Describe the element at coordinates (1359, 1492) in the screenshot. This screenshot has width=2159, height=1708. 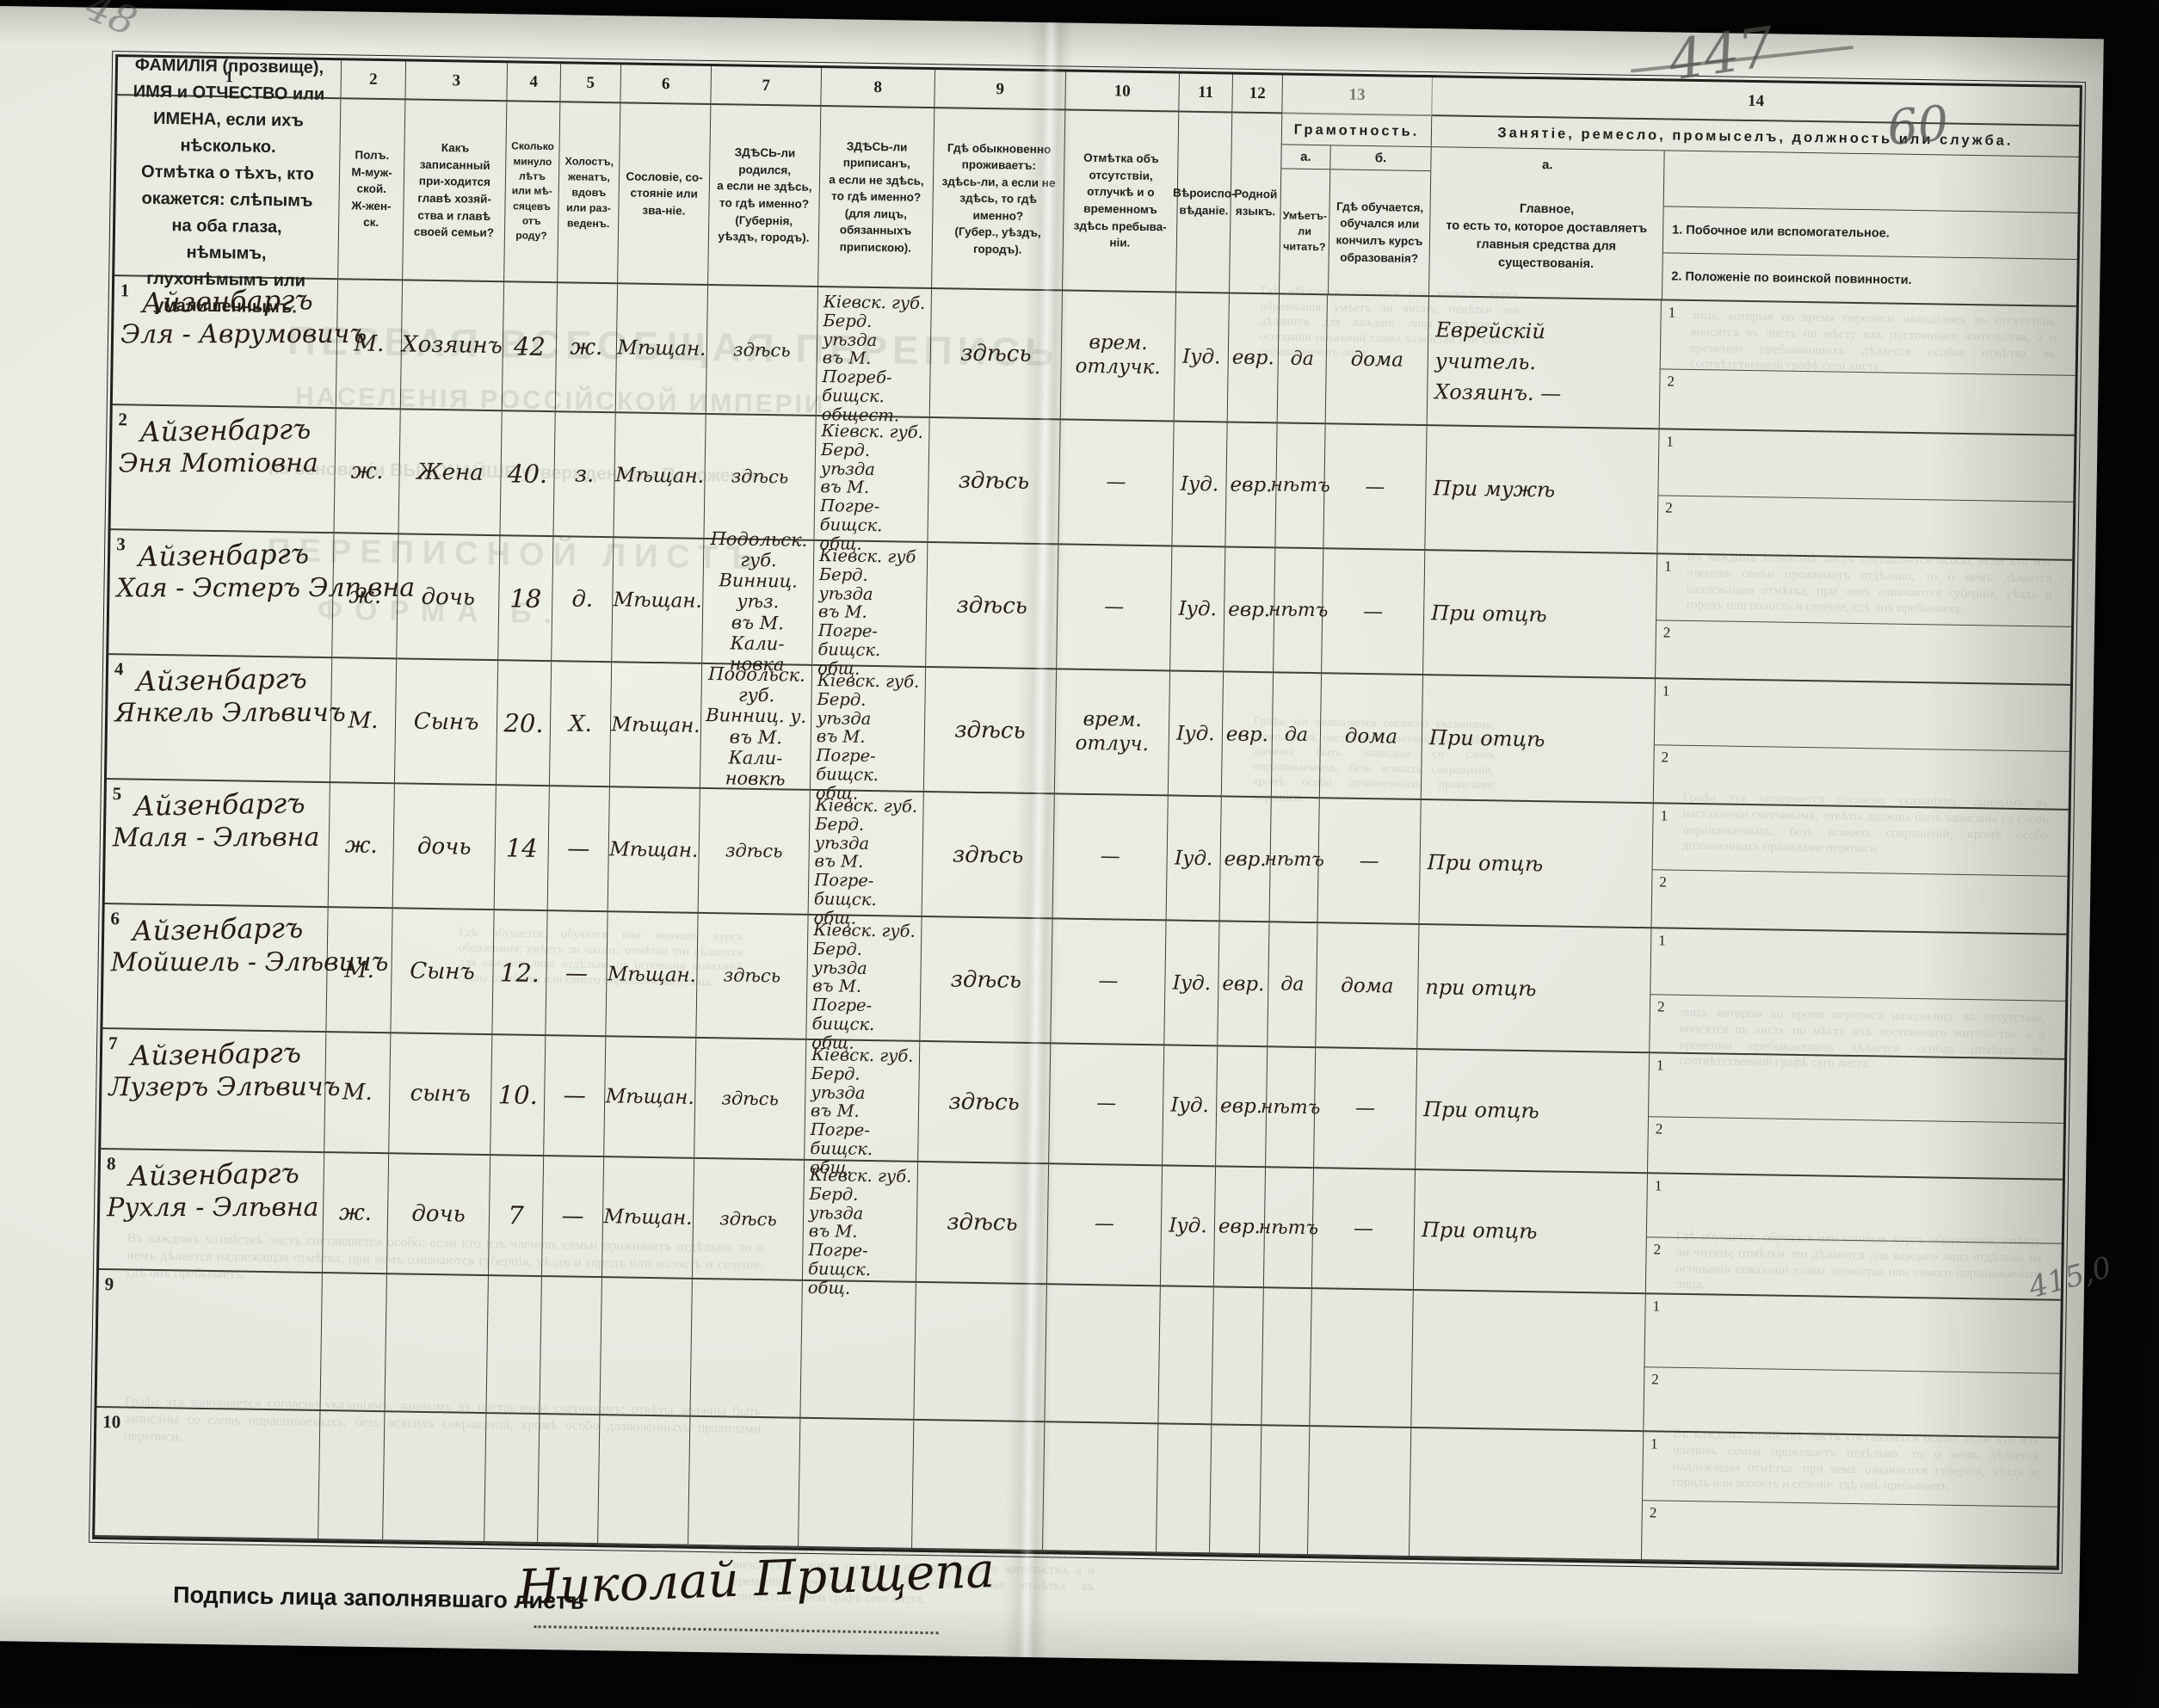
I see `cell-where-educated` at that location.